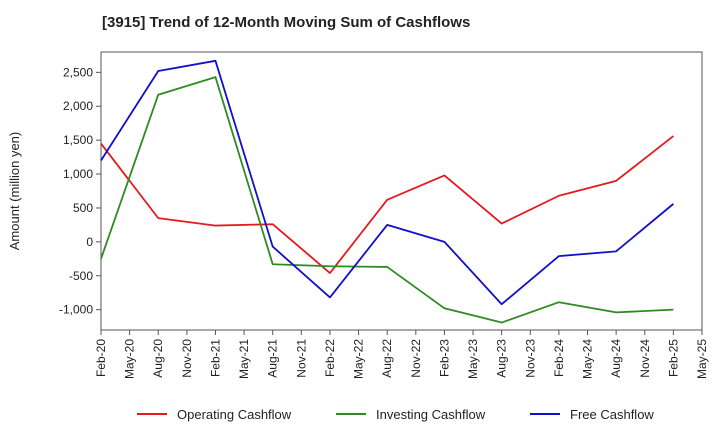 This screenshot has height=440, width=720. What do you see at coordinates (502, 358) in the screenshot?
I see `x-tick-label: Aug-23` at bounding box center [502, 358].